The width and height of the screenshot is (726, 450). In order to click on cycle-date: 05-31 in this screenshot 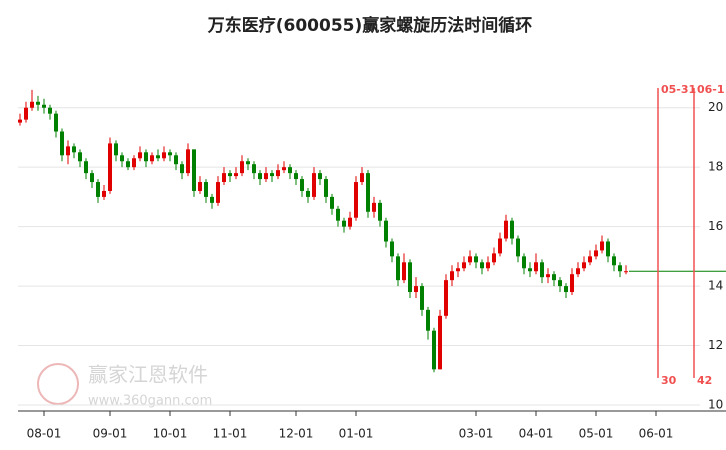, I will do `click(678, 89)`.